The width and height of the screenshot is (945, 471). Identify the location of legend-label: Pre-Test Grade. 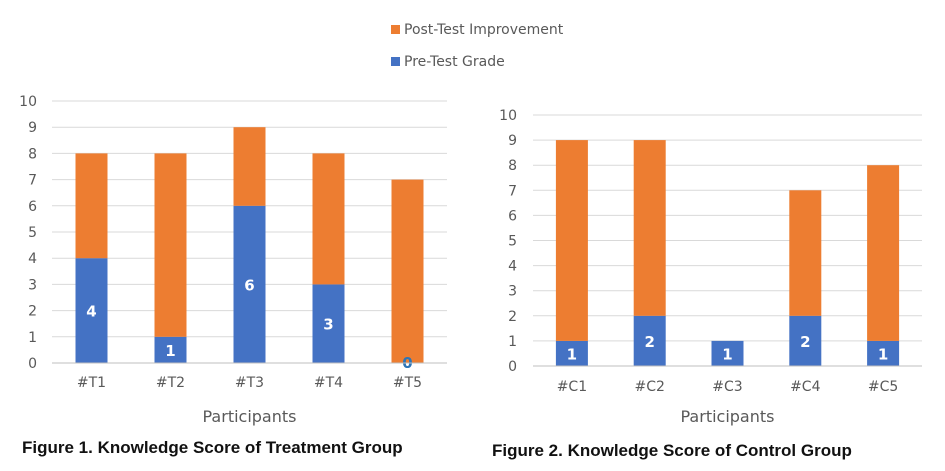
(454, 62).